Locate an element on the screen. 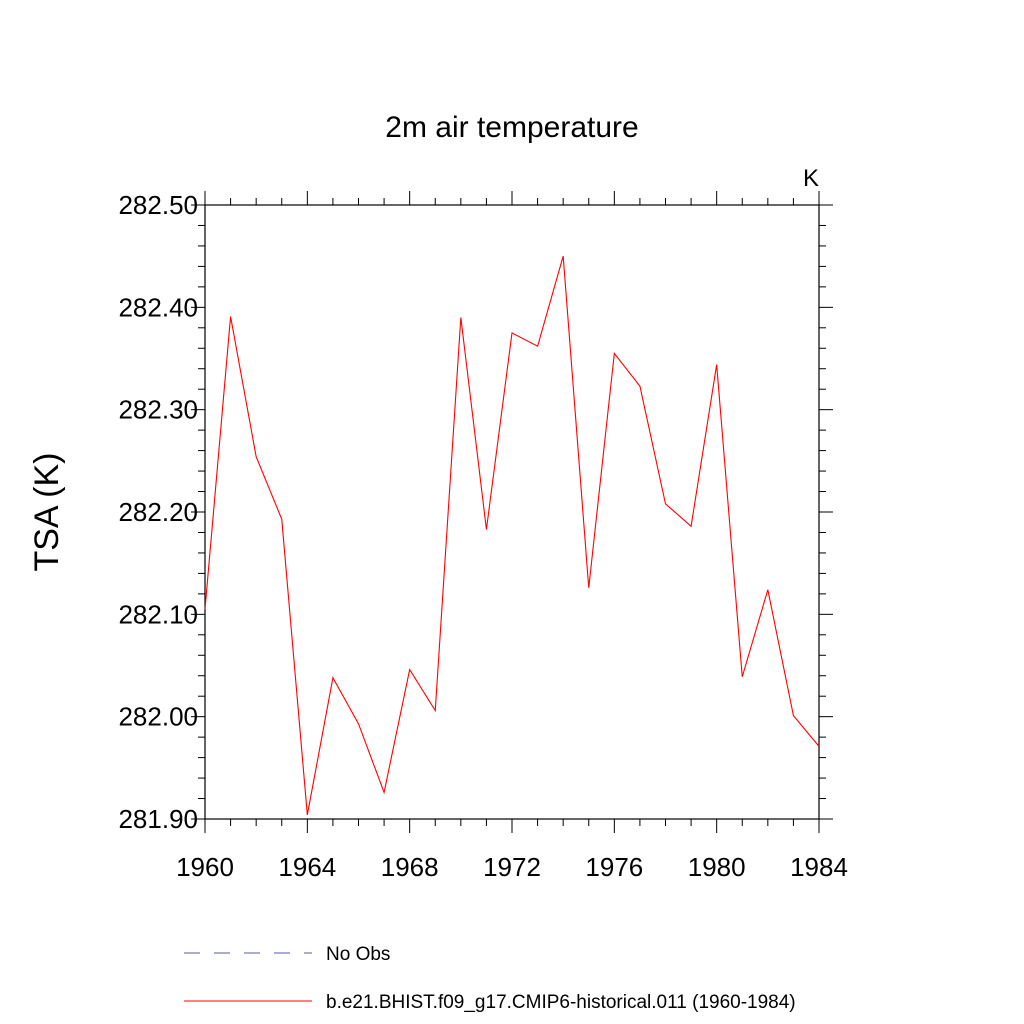  y-tick-label: 282.00 is located at coordinates (158, 717).